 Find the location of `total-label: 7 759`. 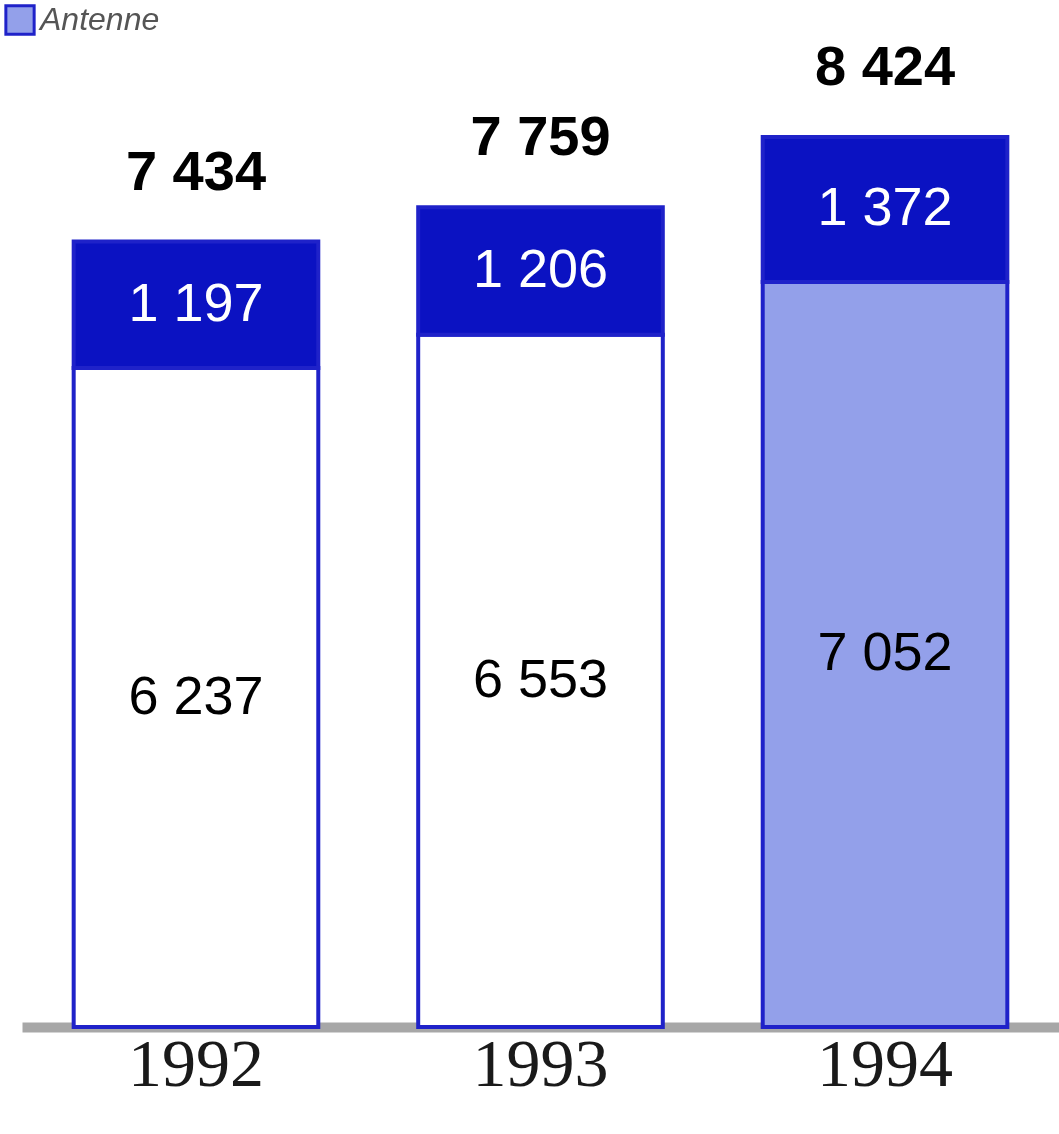

total-label: 7 759 is located at coordinates (540, 136).